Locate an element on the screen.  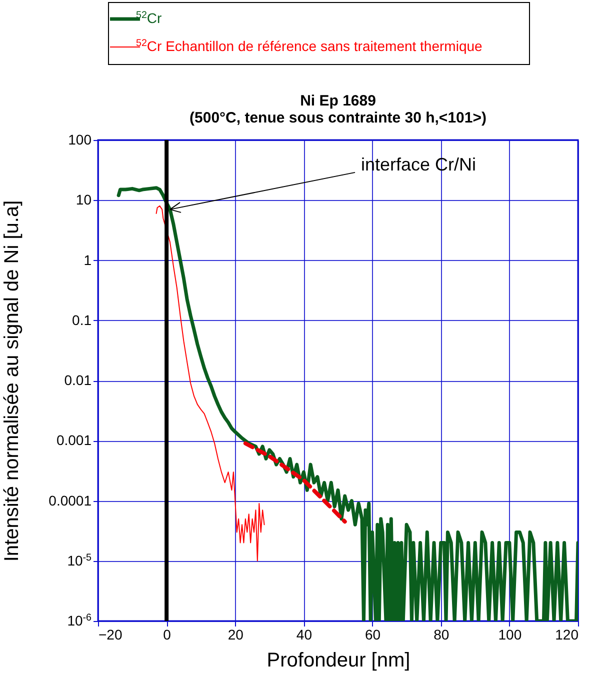
y-tick-label: 0.0001 is located at coordinates (70, 500).